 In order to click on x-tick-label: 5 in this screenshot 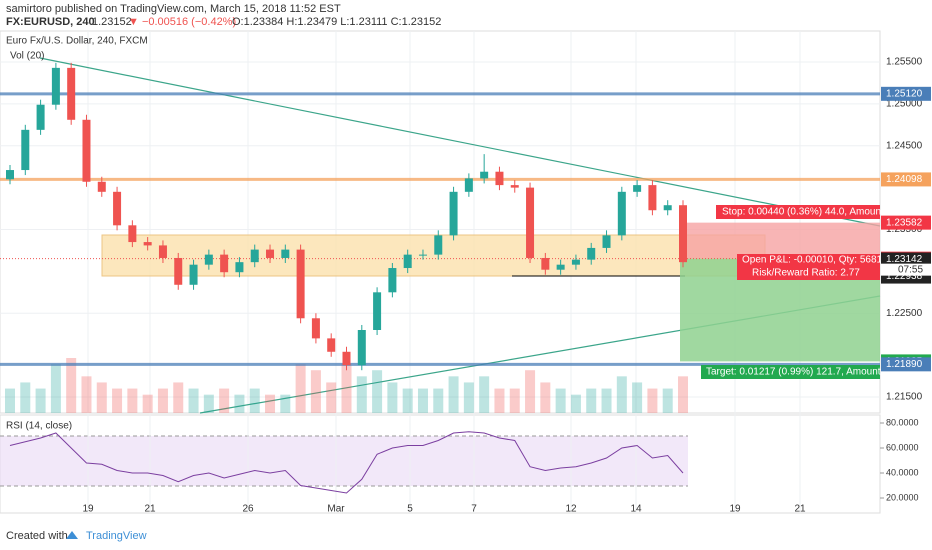, I will do `click(410, 509)`.